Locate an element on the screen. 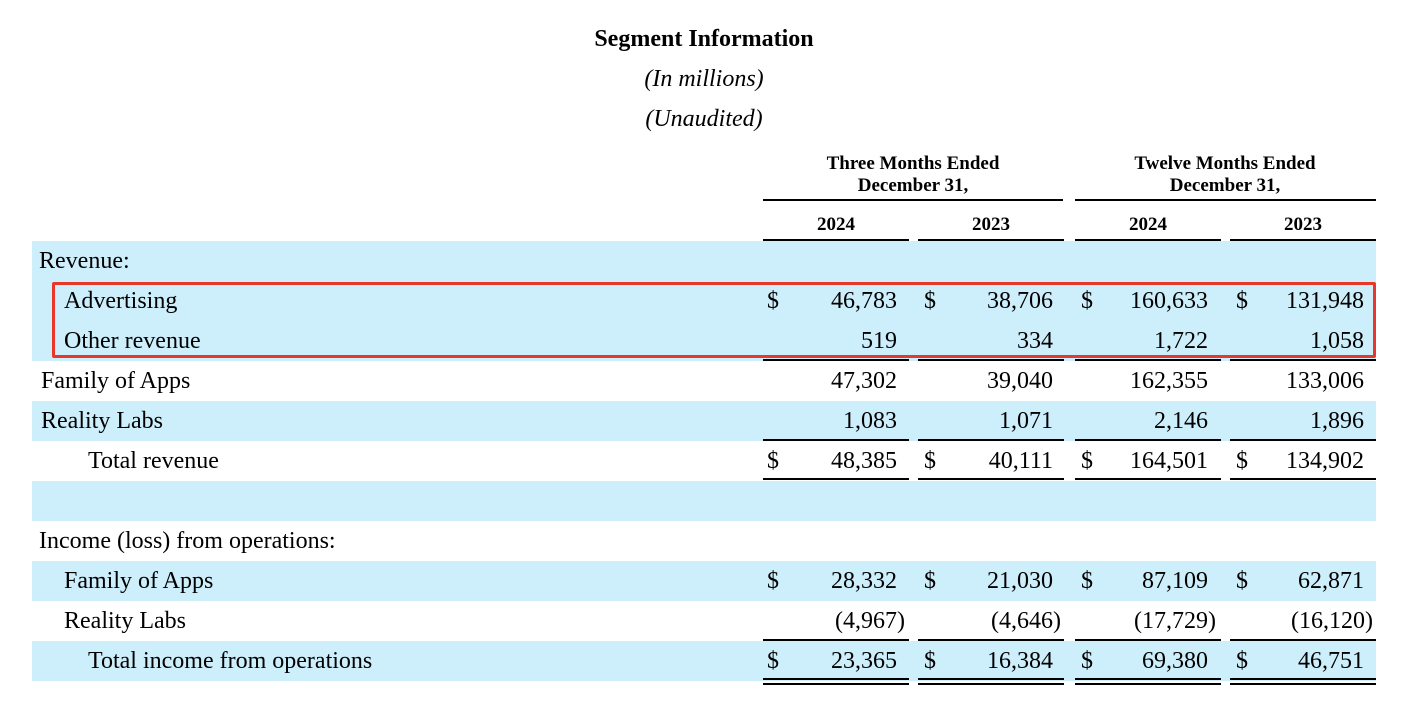 This screenshot has width=1414, height=726. value-cell: 47,302 is located at coordinates (864, 381).